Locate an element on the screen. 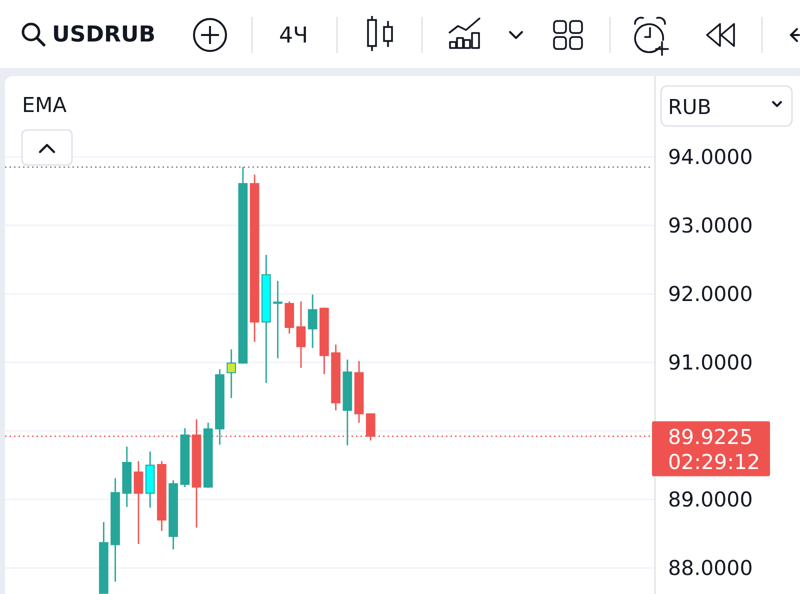 This screenshot has width=800, height=594. y-tick-label: 93.0000 is located at coordinates (710, 225).